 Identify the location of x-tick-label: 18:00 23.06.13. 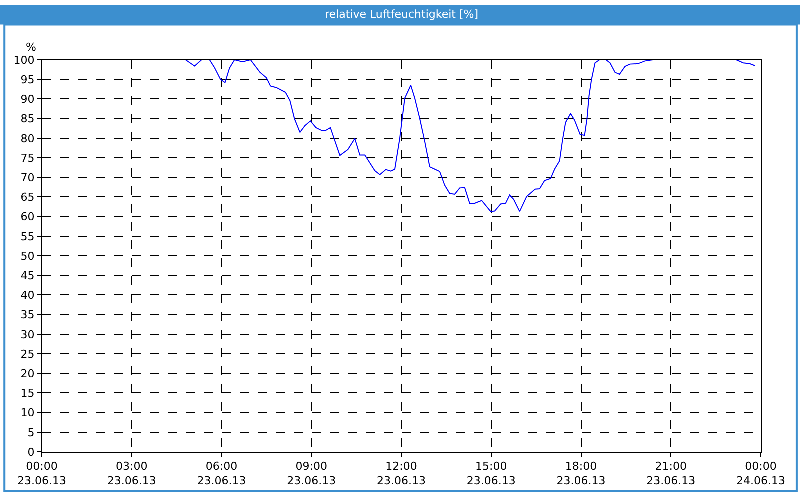
(581, 474).